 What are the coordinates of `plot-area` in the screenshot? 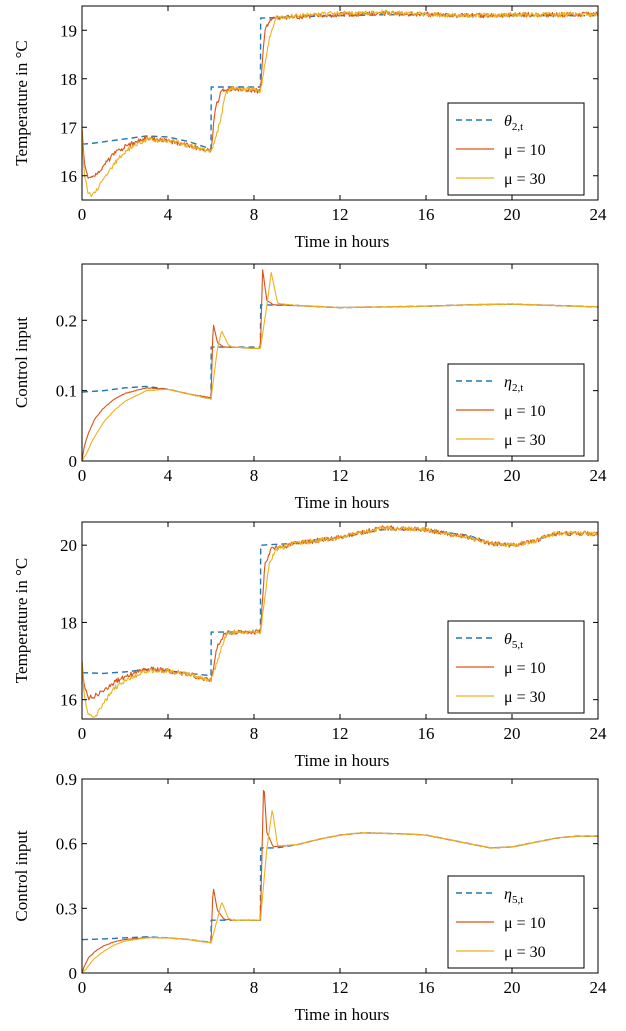 It's located at (340, 881).